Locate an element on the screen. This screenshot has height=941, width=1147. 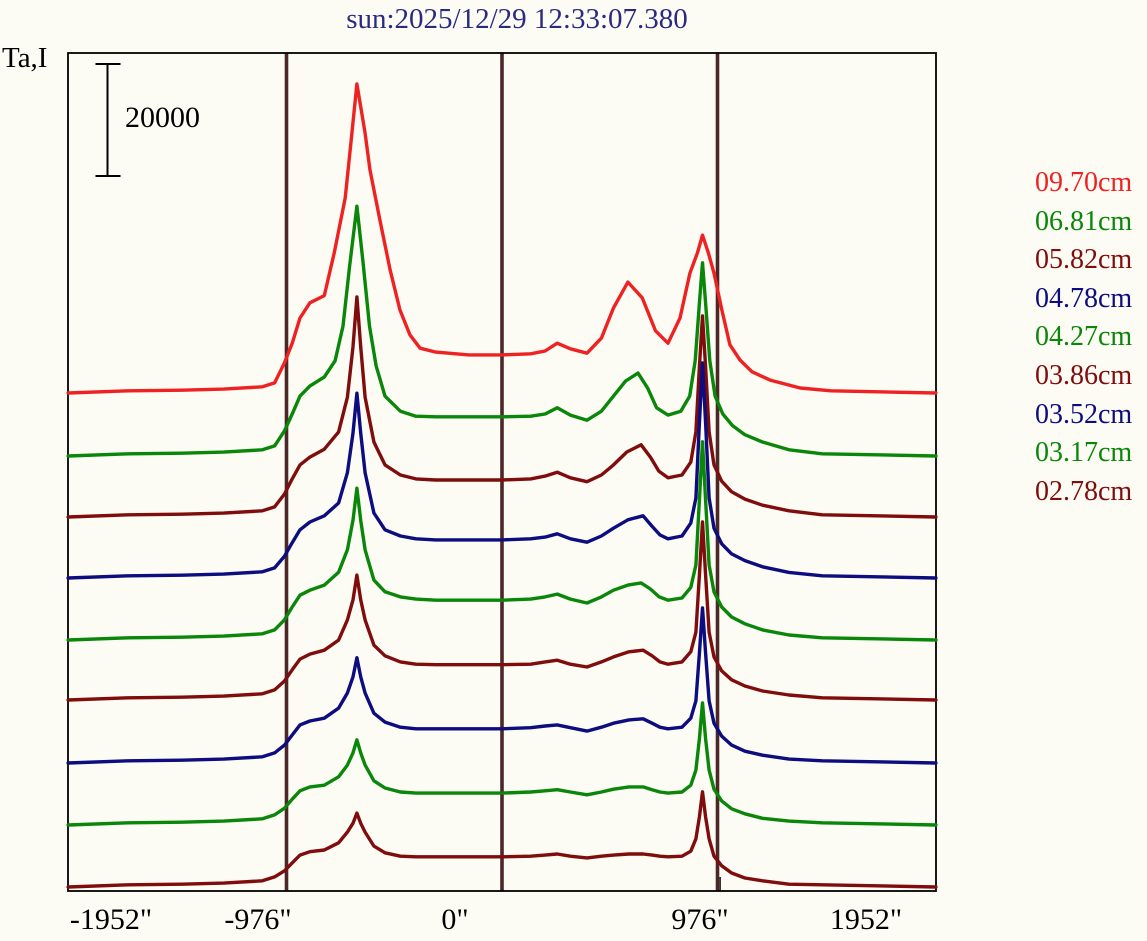
y-axis-label: Ta,I is located at coordinates (25, 58).